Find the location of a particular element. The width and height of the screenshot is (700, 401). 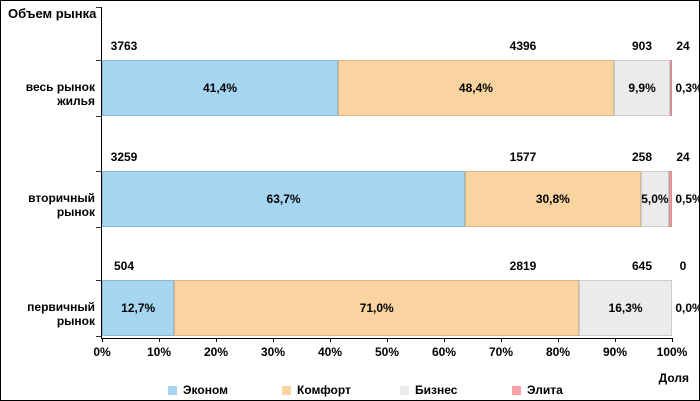

x-tick-label: 40% is located at coordinates (330, 352).